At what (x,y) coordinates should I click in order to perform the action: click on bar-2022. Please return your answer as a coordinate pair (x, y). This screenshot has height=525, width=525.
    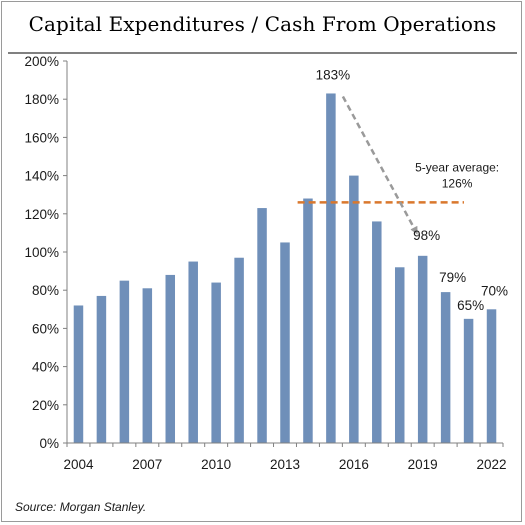
    Looking at the image, I should click on (491, 376).